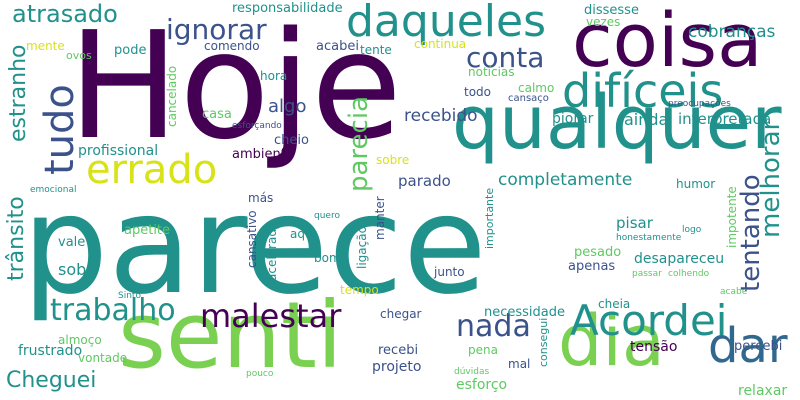 This screenshot has width=800, height=400. I want to click on word-sinto: Sinto, so click(129, 296).